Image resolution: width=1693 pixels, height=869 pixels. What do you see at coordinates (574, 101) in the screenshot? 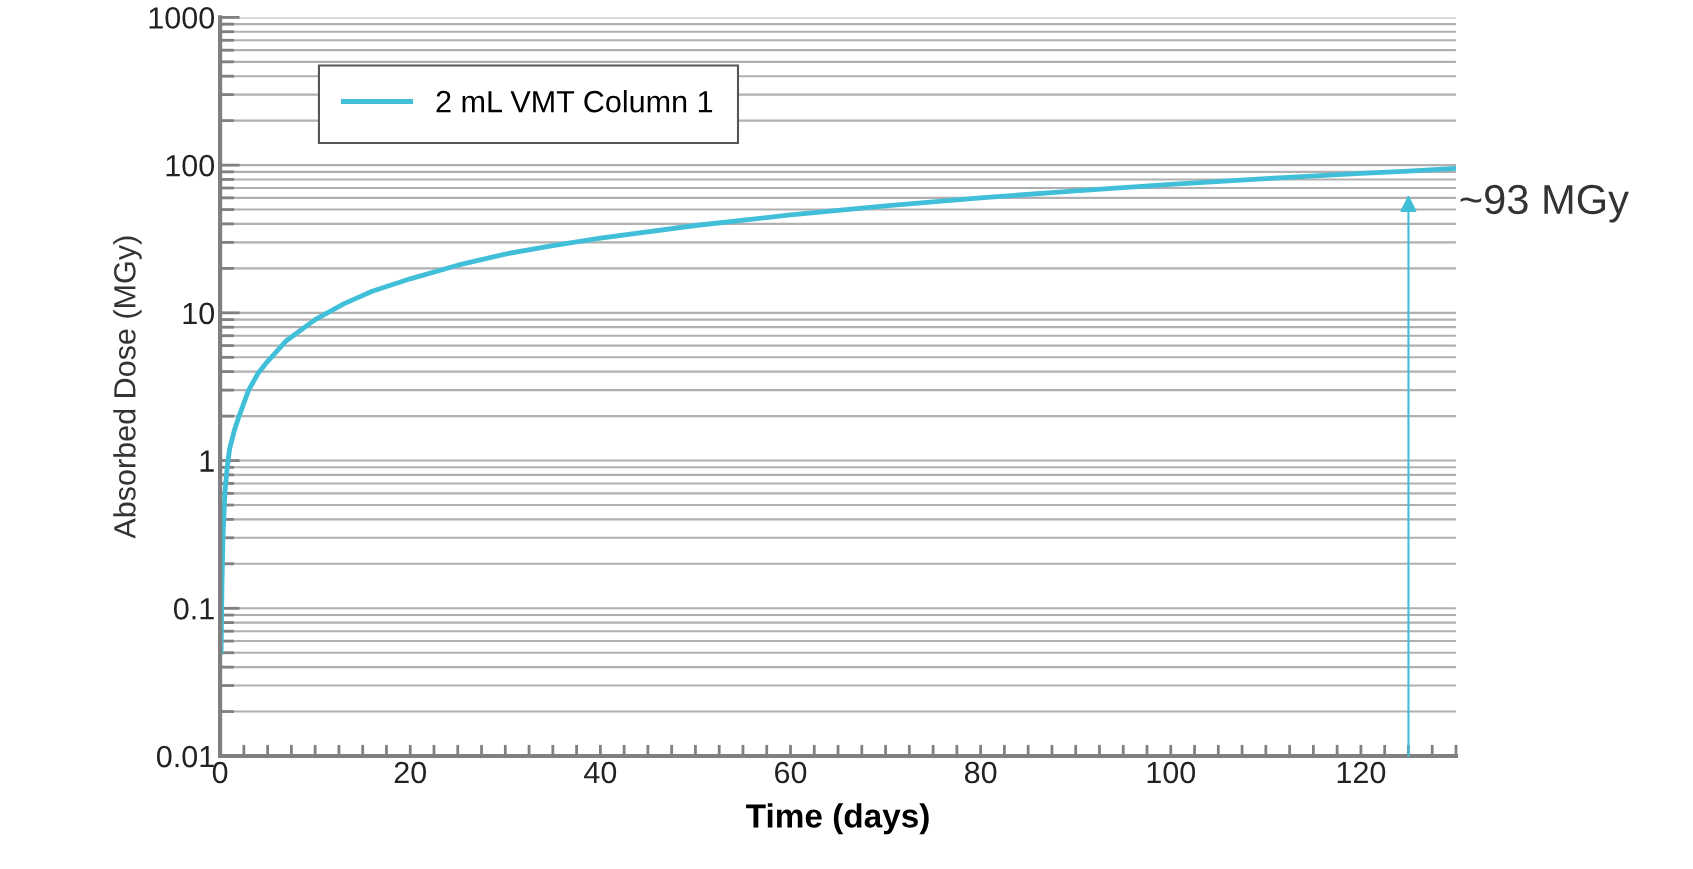
I see `legend-label: 2 mL VMT Column 1` at bounding box center [574, 101].